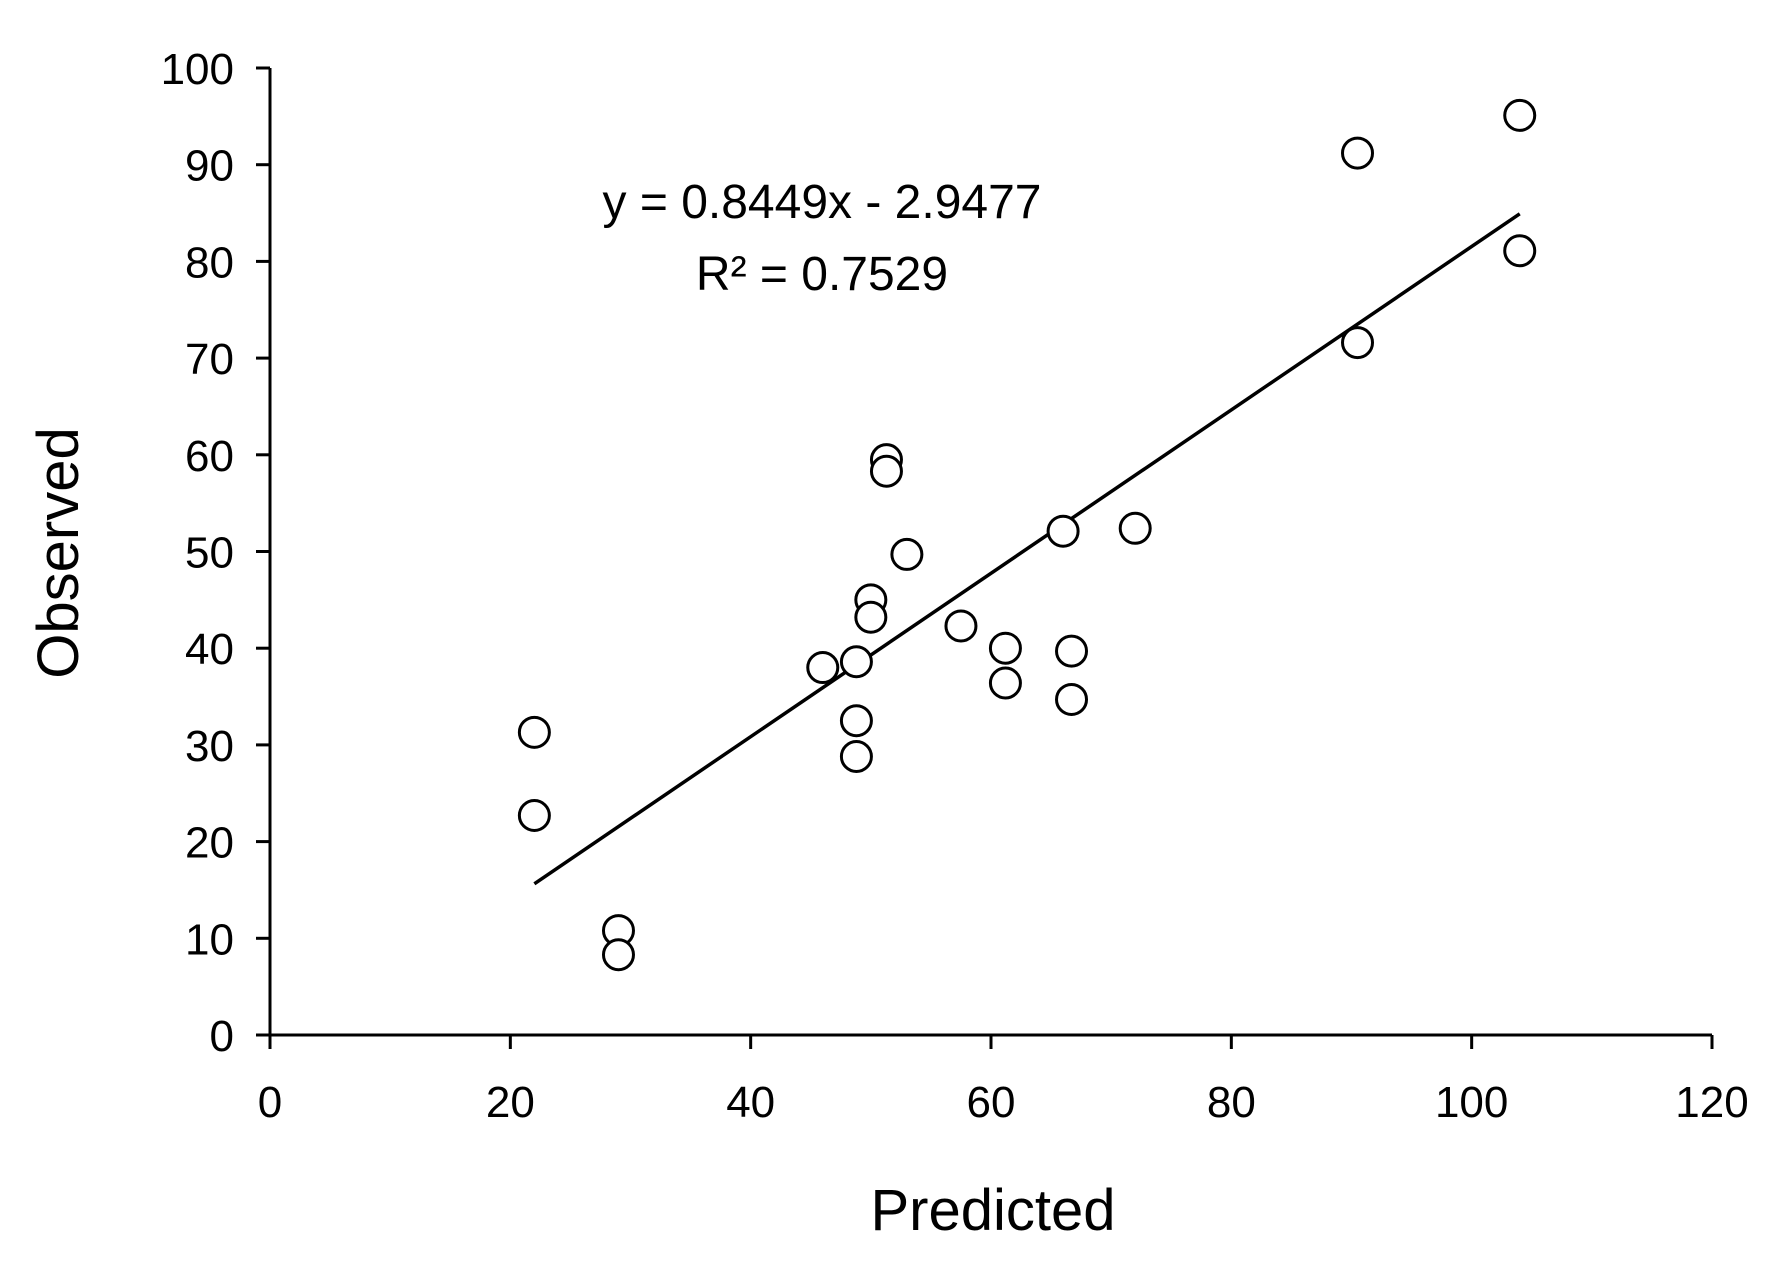  Describe the element at coordinates (510, 1102) in the screenshot. I see `x-tick-label: 20` at that location.